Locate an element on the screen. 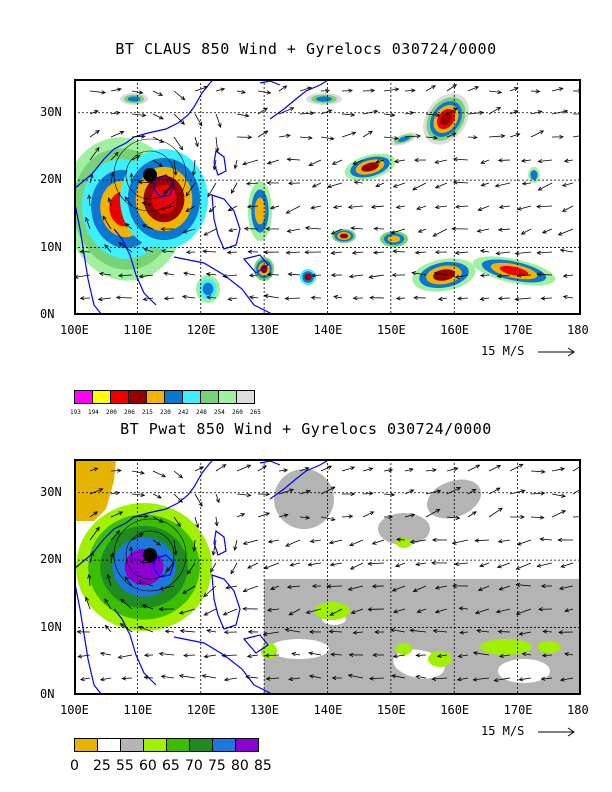  colorbar-label: 25 is located at coordinates (102, 766).